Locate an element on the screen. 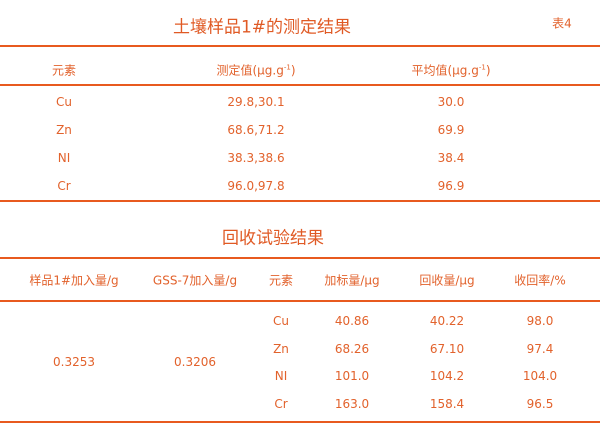 Image resolution: width=600 pixels, height=431 pixels. table-cell: 101.0 is located at coordinates (352, 376).